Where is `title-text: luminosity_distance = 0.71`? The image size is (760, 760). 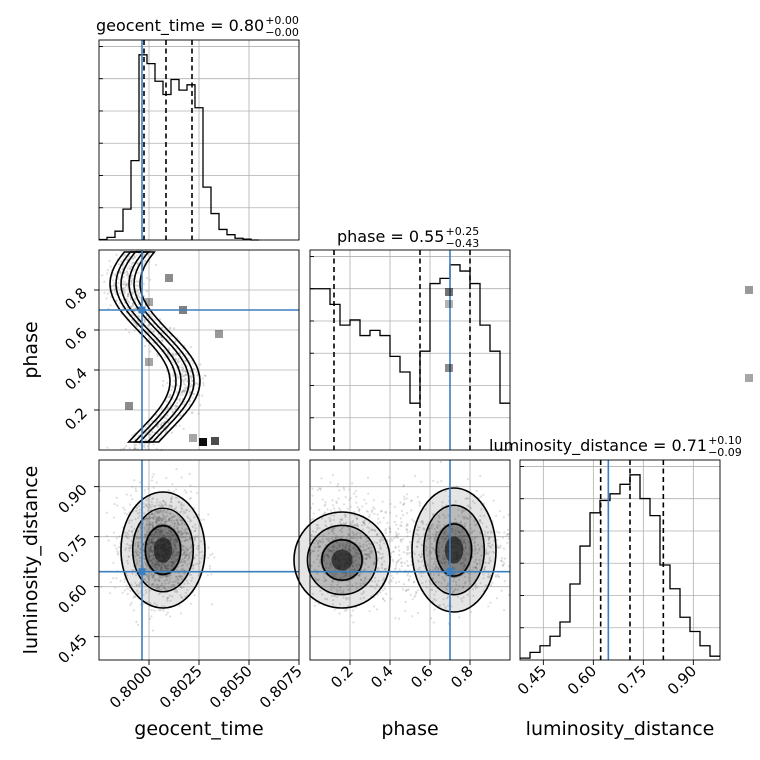 title-text: luminosity_distance = 0.71 is located at coordinates (598, 446).